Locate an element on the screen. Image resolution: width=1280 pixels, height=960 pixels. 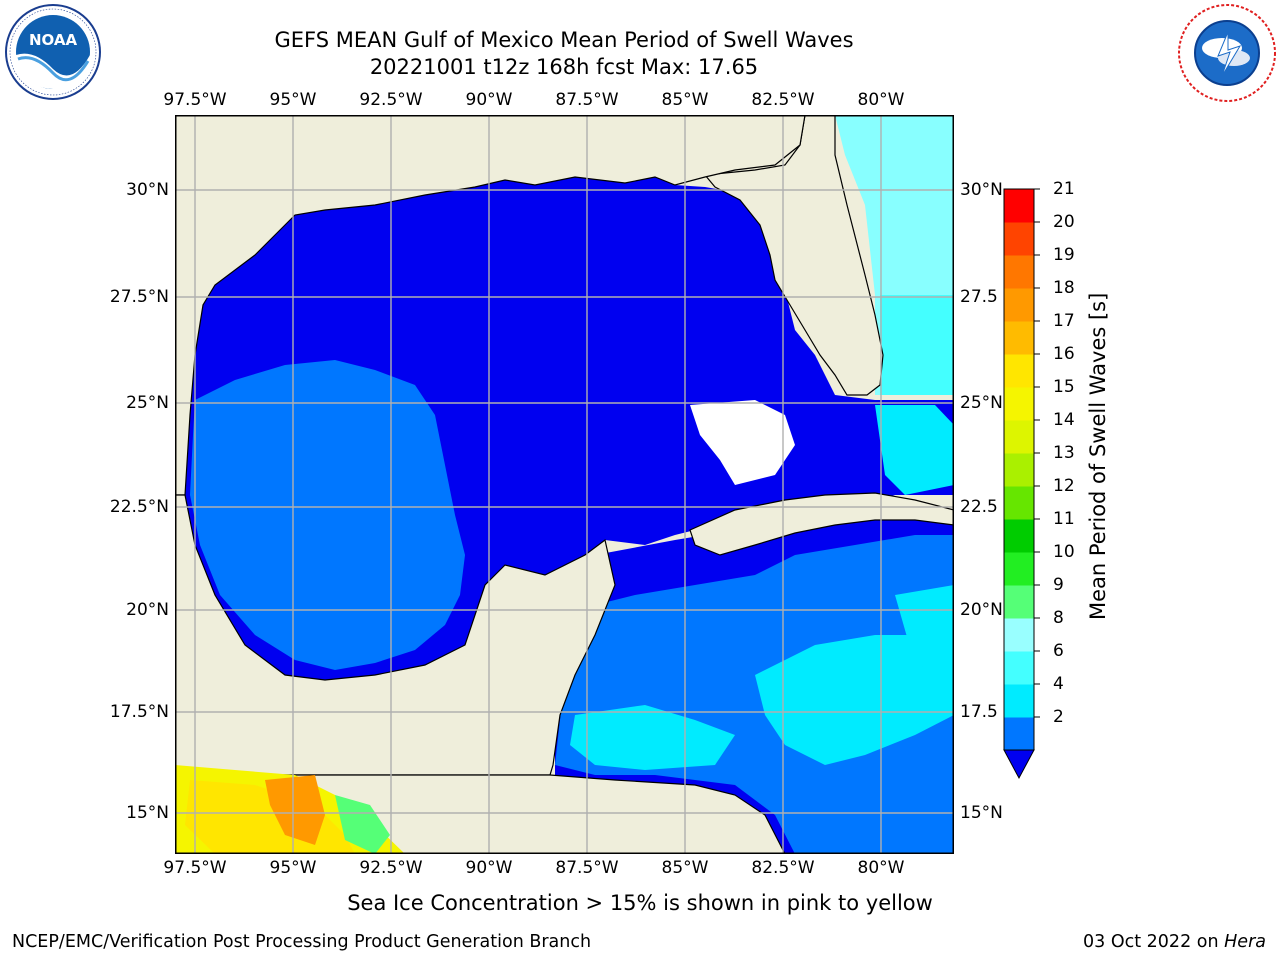
colorbar-tick-label: 15 is located at coordinates (1064, 387).